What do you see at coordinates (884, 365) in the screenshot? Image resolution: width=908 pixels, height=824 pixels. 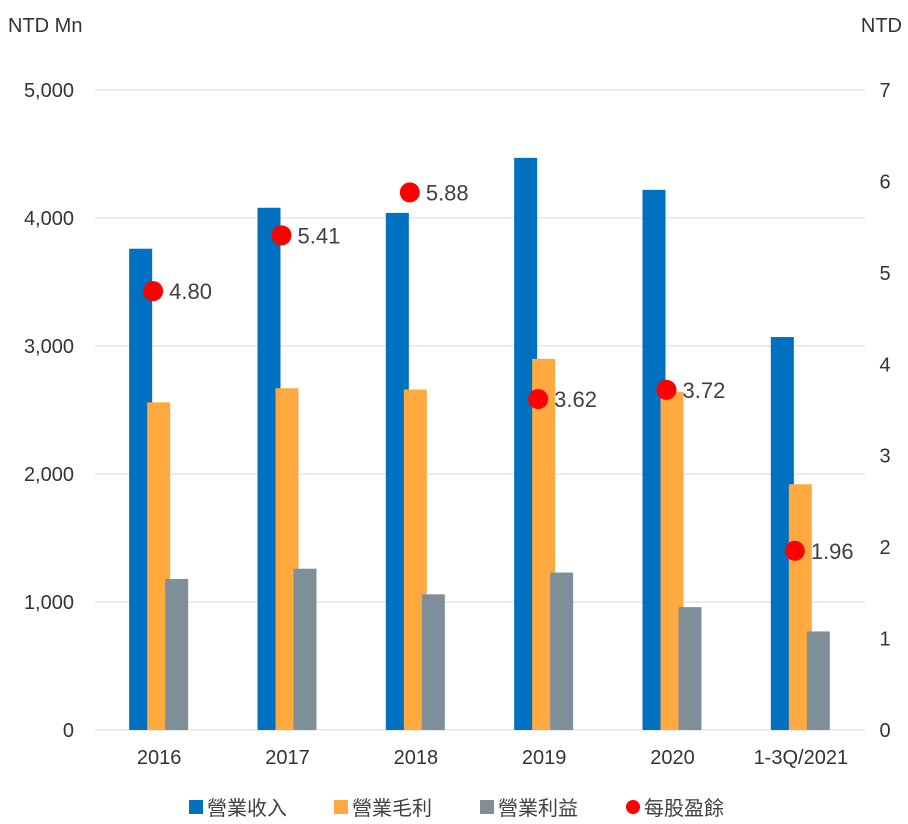 I see `right-tick-label: 4` at bounding box center [884, 365].